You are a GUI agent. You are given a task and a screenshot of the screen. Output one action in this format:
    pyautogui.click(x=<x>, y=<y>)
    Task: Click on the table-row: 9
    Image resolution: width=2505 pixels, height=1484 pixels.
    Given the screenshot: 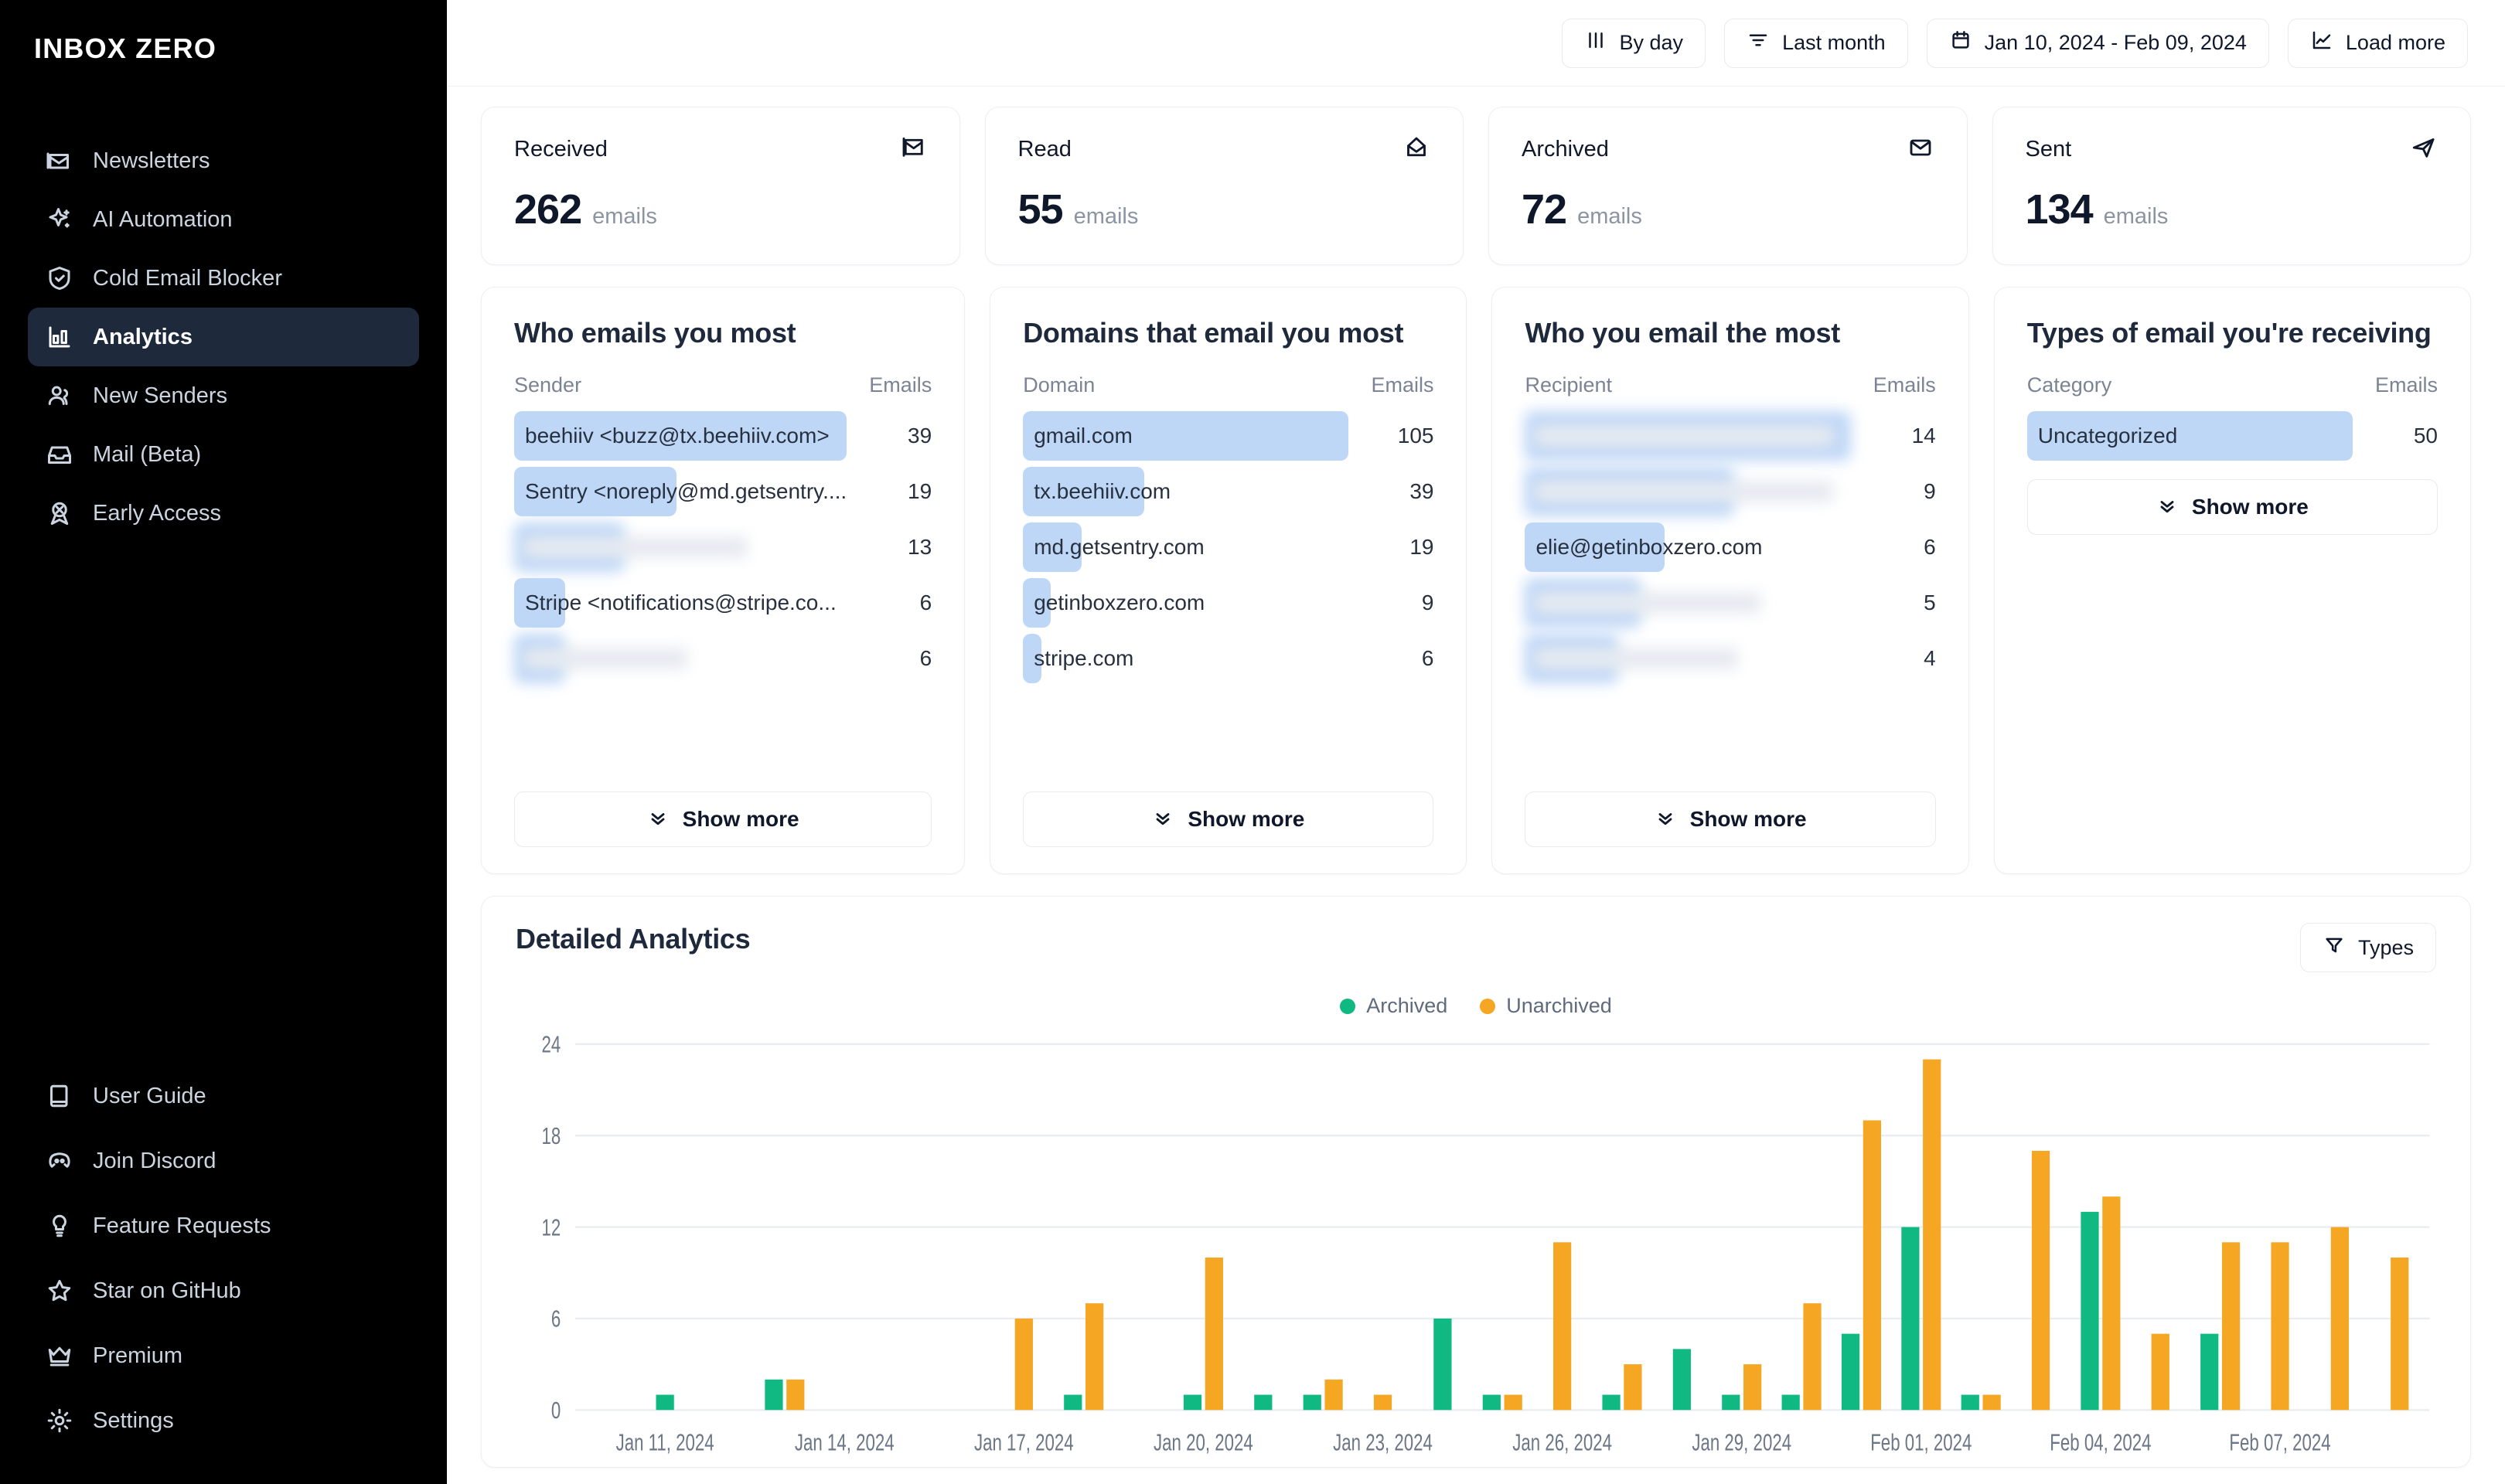 What is the action you would take?
    pyautogui.click(x=1730, y=491)
    